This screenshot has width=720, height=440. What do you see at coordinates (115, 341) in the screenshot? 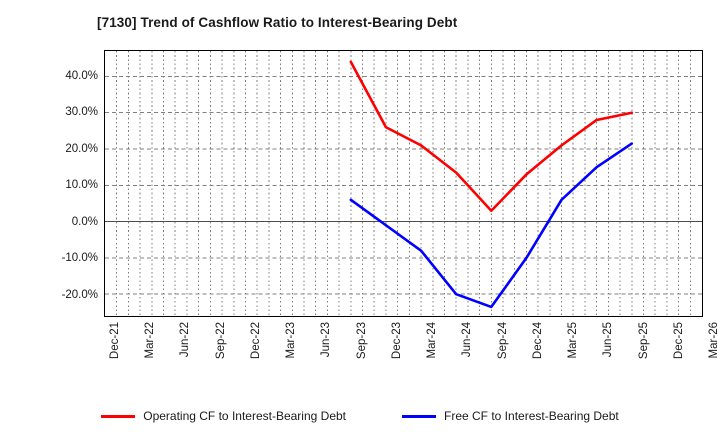
I see `x-axis-tick-label: Dec-21` at bounding box center [115, 341].